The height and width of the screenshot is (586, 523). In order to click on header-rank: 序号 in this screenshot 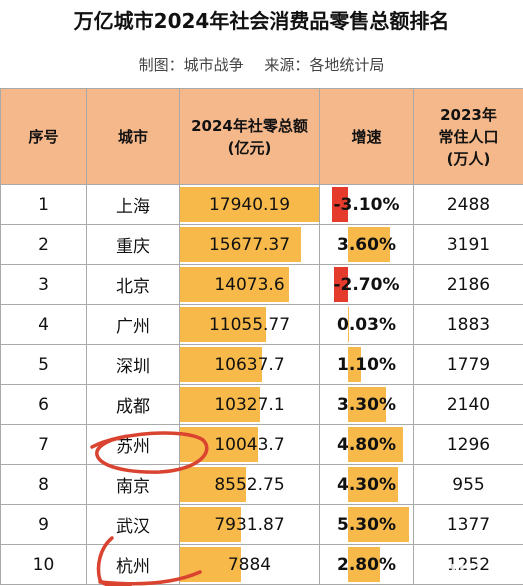, I will do `click(43, 136)`.